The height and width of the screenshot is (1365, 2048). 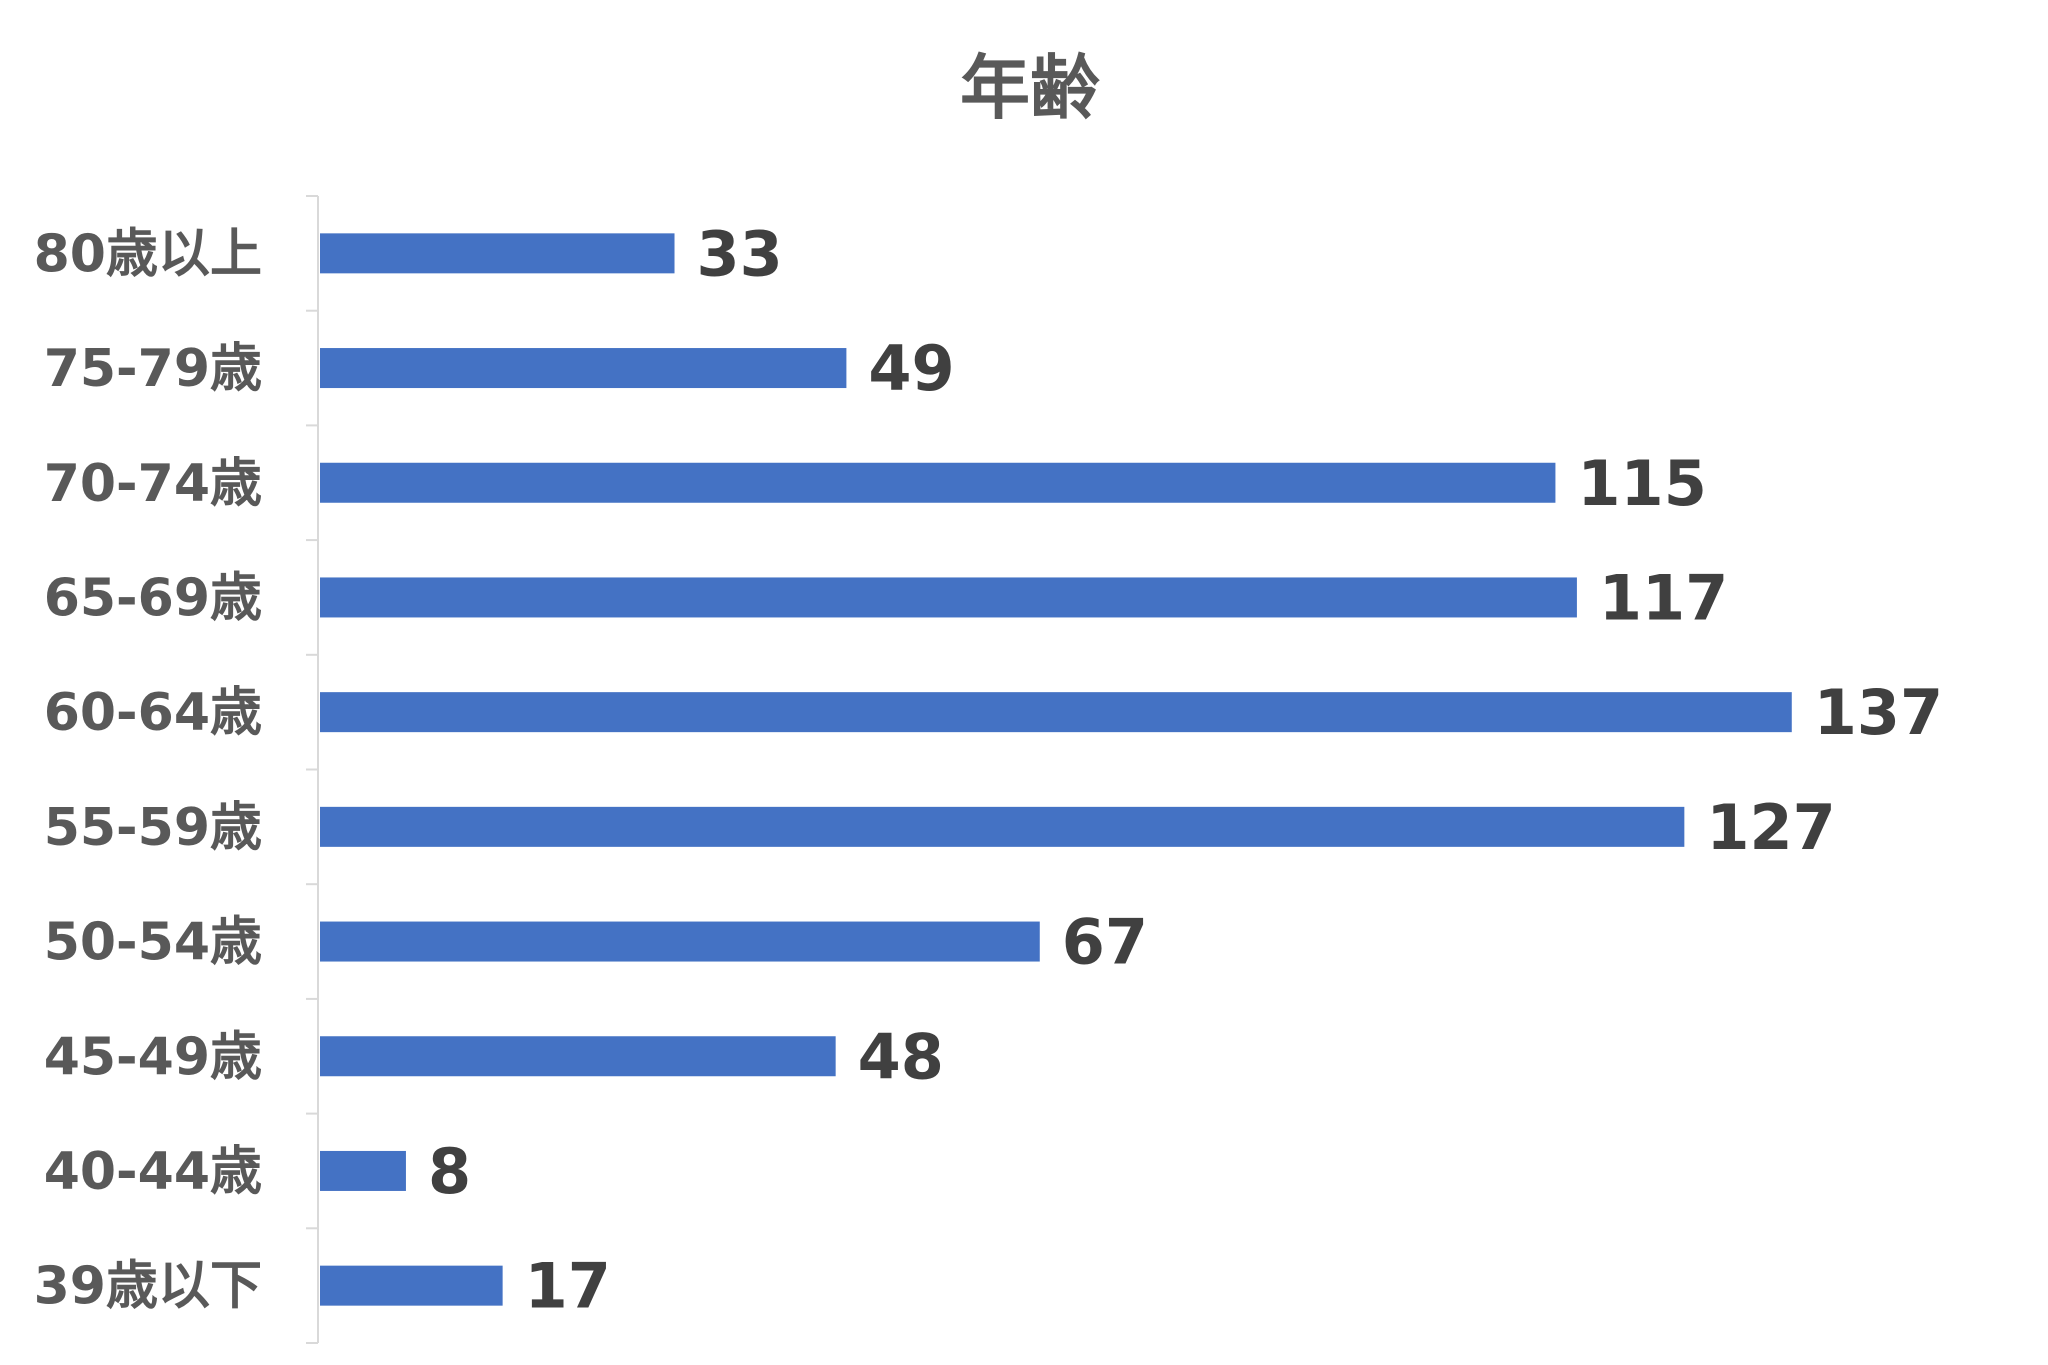 What do you see at coordinates (901, 1056) in the screenshot?
I see `data-label: 48` at bounding box center [901, 1056].